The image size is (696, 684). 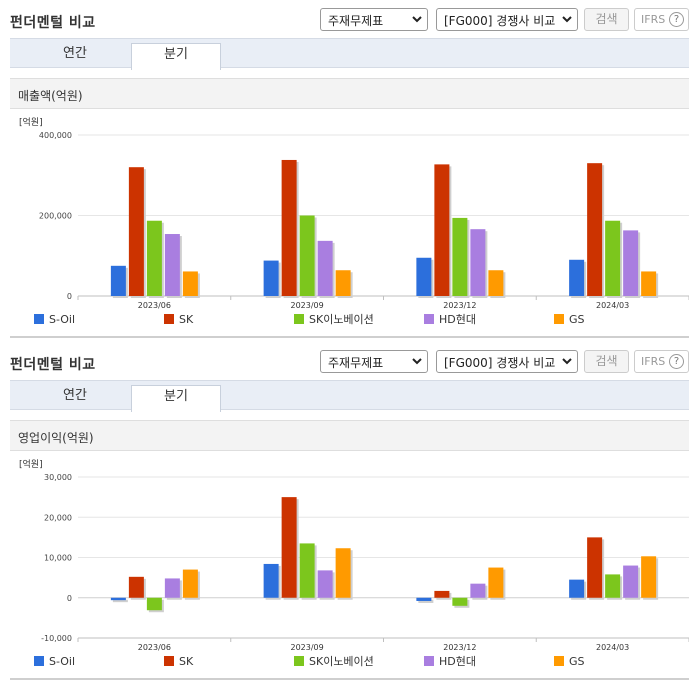 What do you see at coordinates (69, 598) in the screenshot?
I see `y-tick-label: 0` at bounding box center [69, 598].